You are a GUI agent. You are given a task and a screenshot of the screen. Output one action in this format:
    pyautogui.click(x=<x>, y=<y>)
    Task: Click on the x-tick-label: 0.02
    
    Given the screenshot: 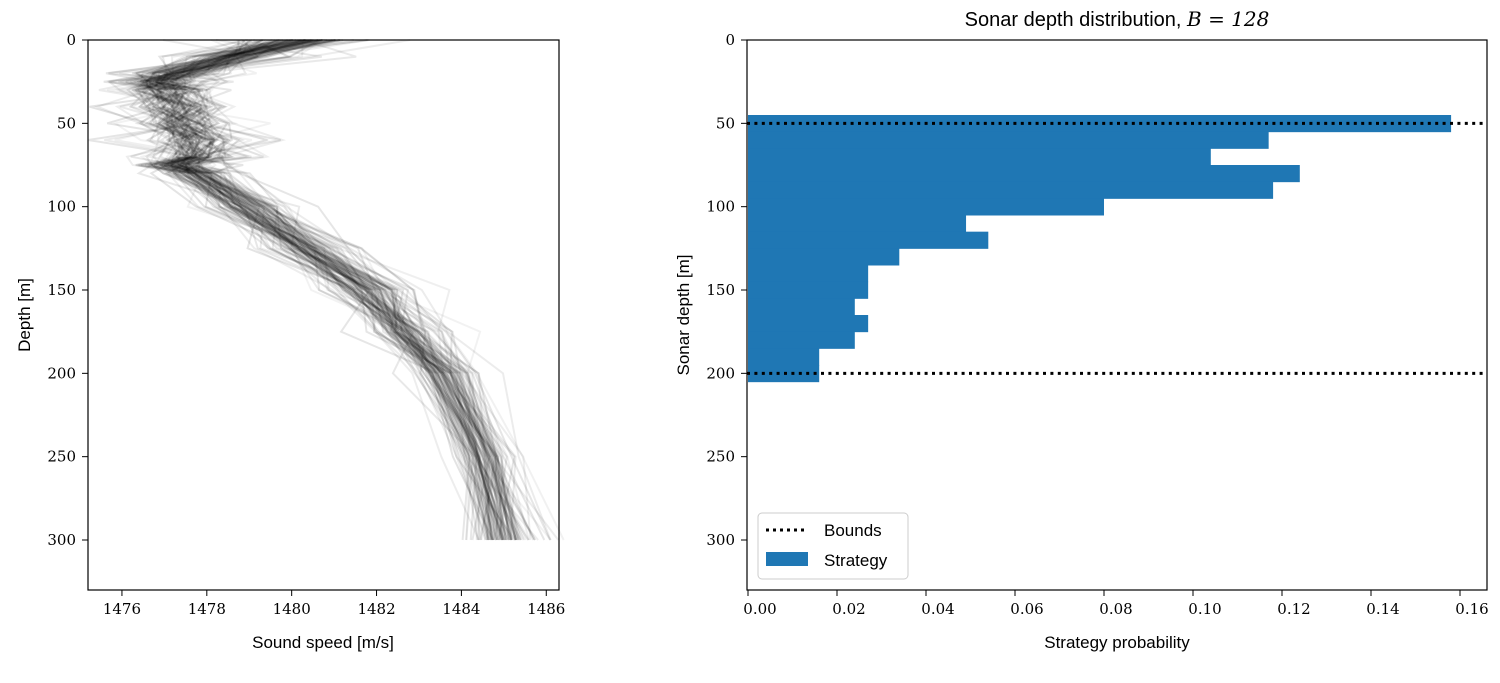 What is the action you would take?
    pyautogui.click(x=848, y=609)
    